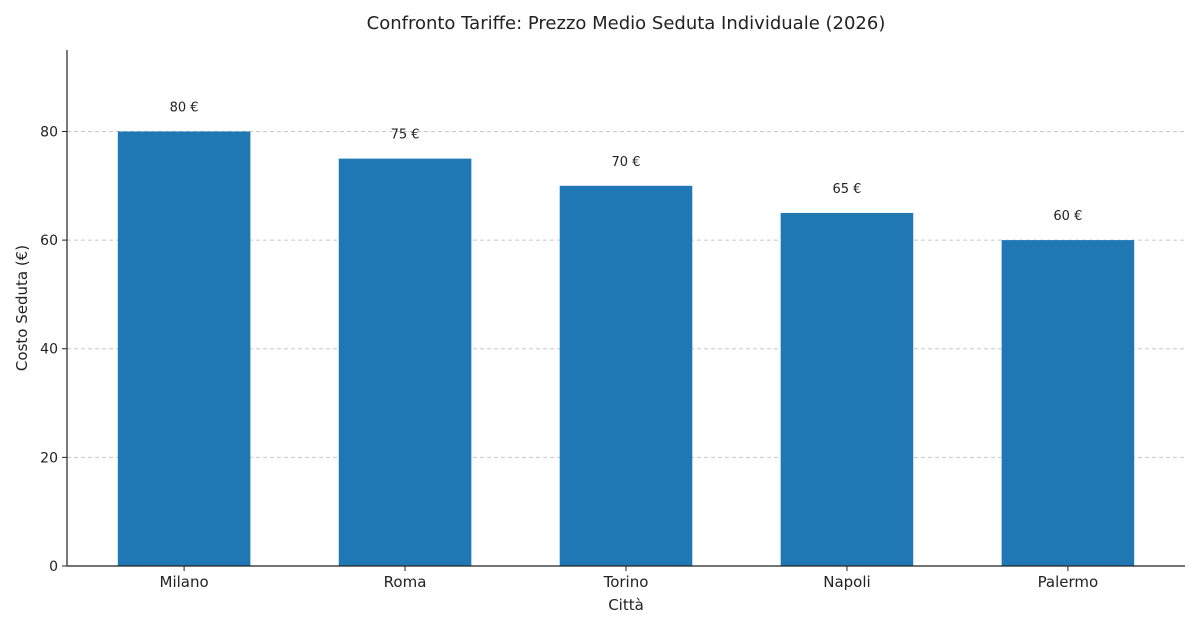  I want to click on x-axis-label: Città, so click(626, 605).